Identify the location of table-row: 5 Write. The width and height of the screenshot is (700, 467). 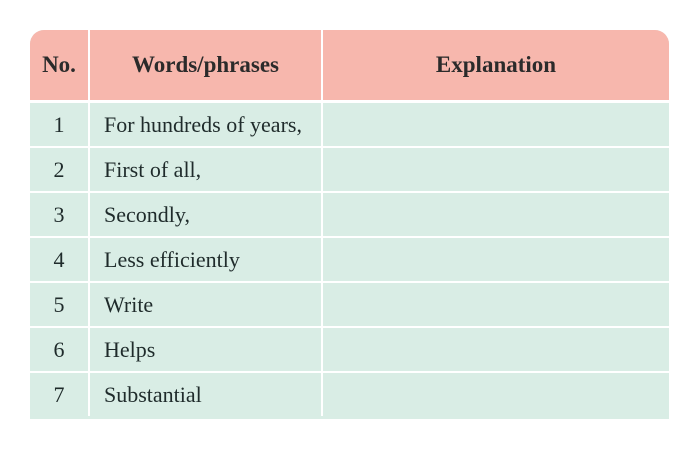
(349, 303).